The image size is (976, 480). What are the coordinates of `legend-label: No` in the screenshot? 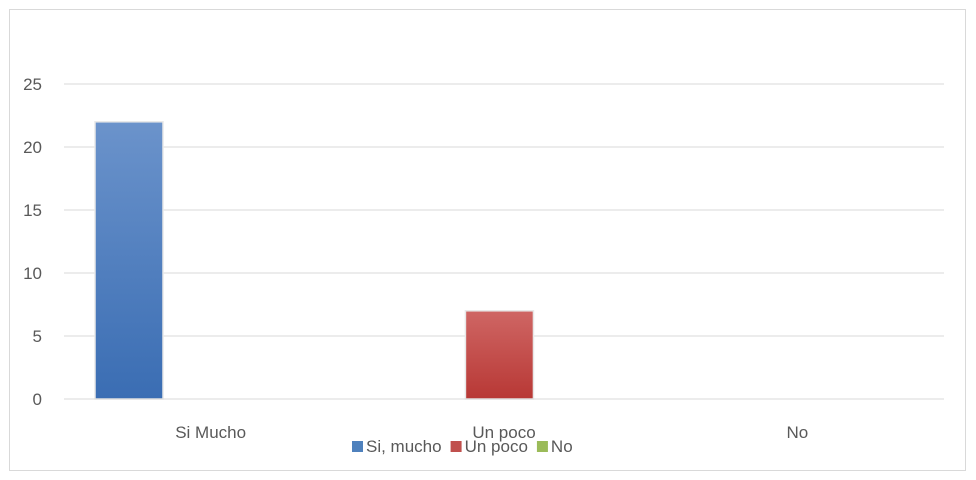 It's located at (562, 446).